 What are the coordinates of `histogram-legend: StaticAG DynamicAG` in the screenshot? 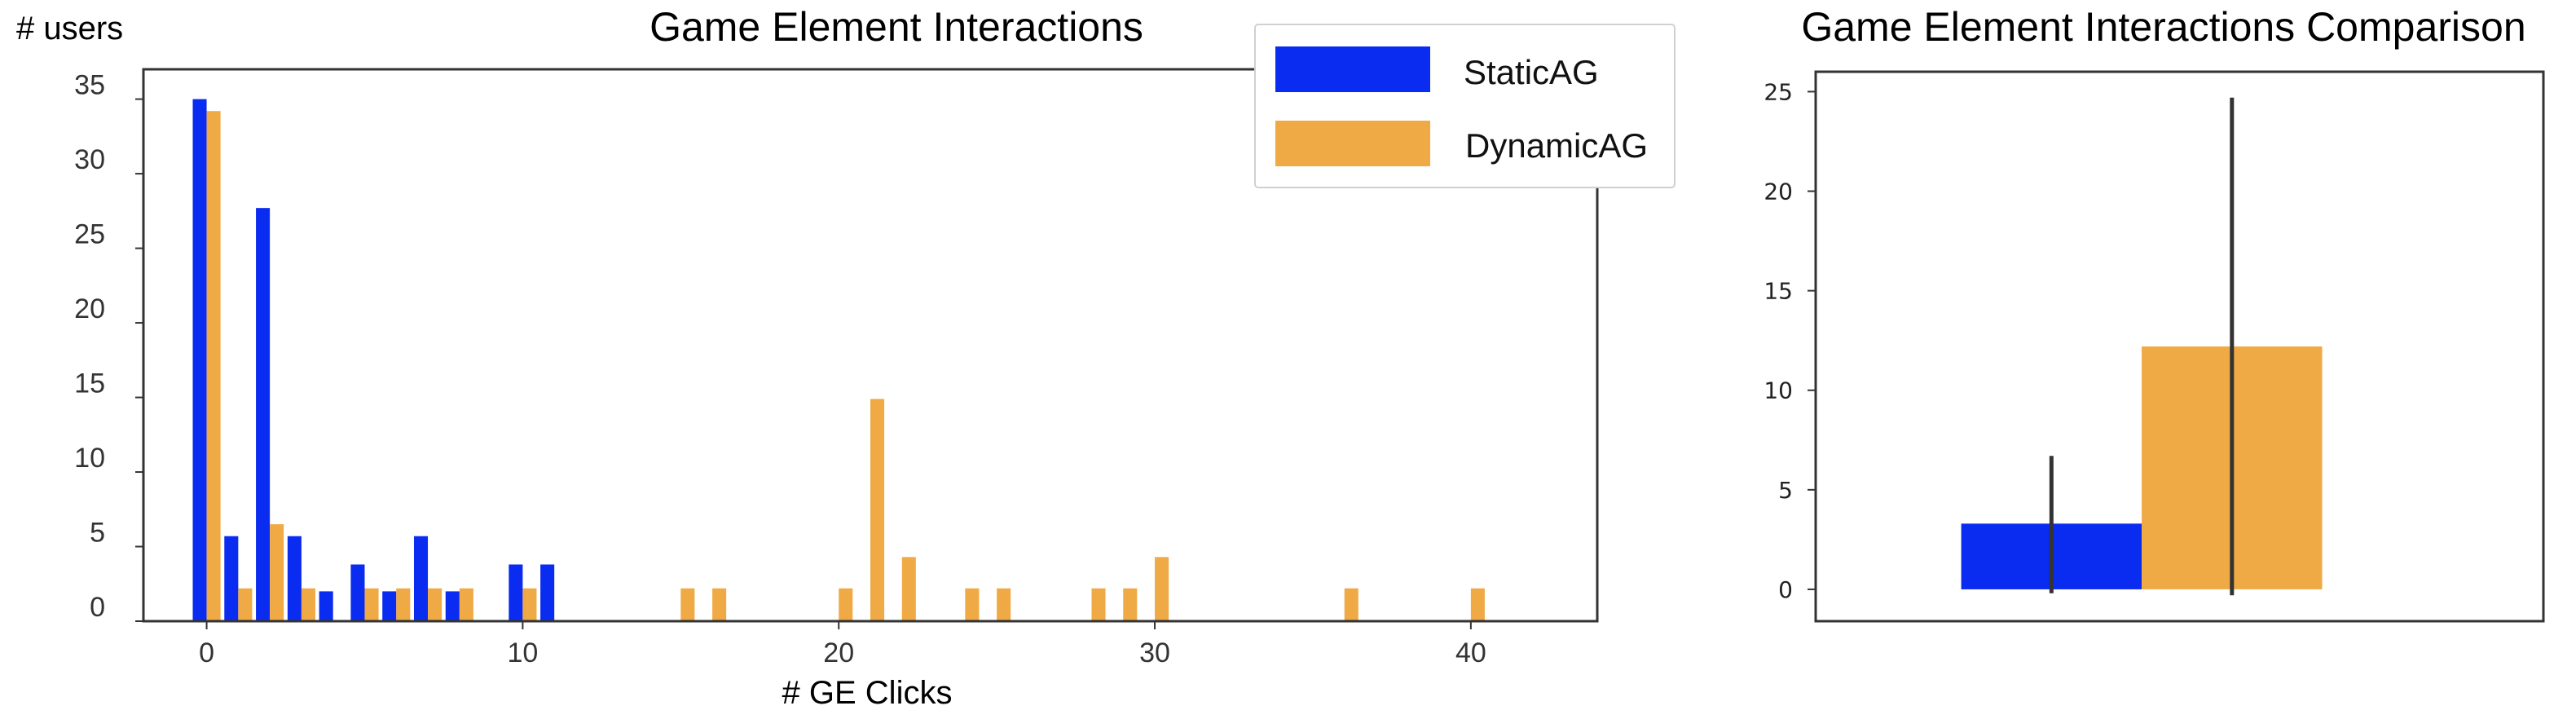 It's located at (1465, 106).